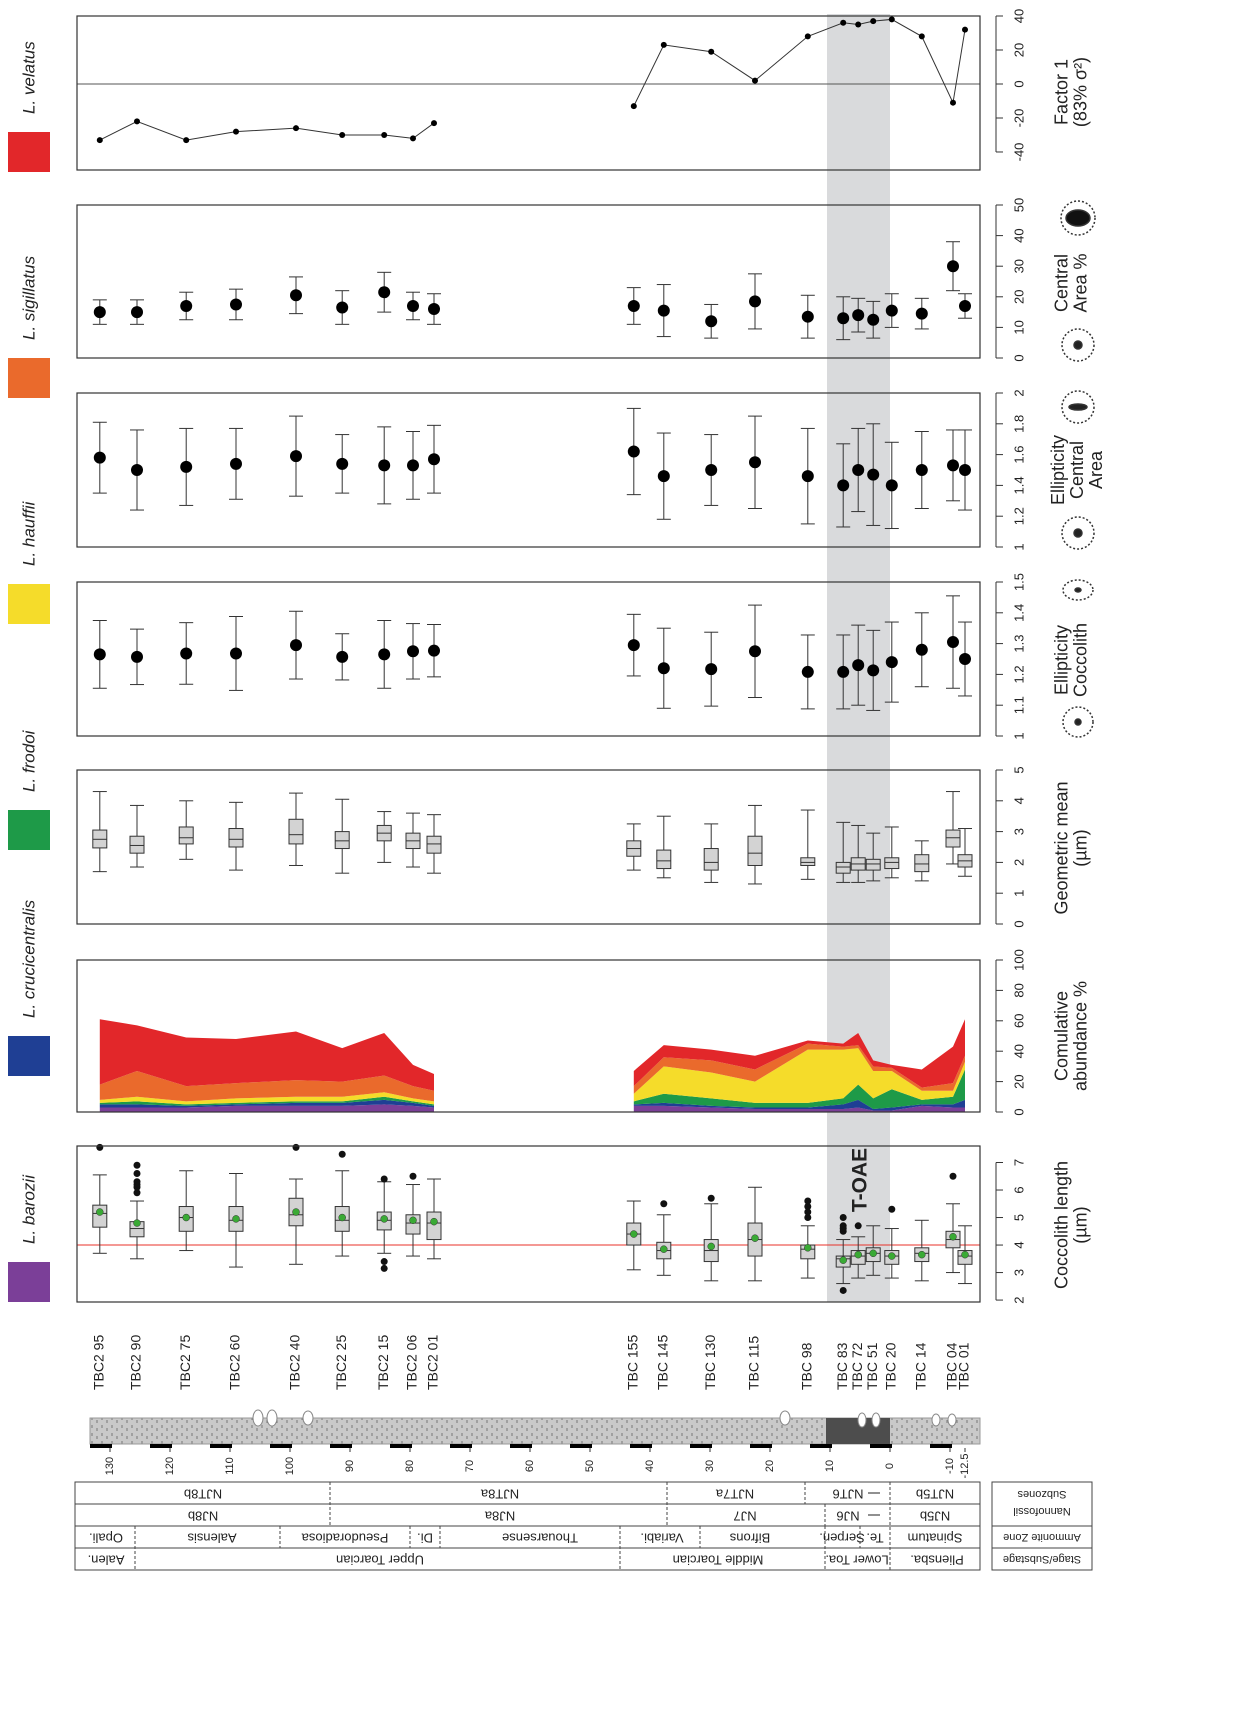  What do you see at coordinates (1078, 345) in the screenshot?
I see `icon` at bounding box center [1078, 345].